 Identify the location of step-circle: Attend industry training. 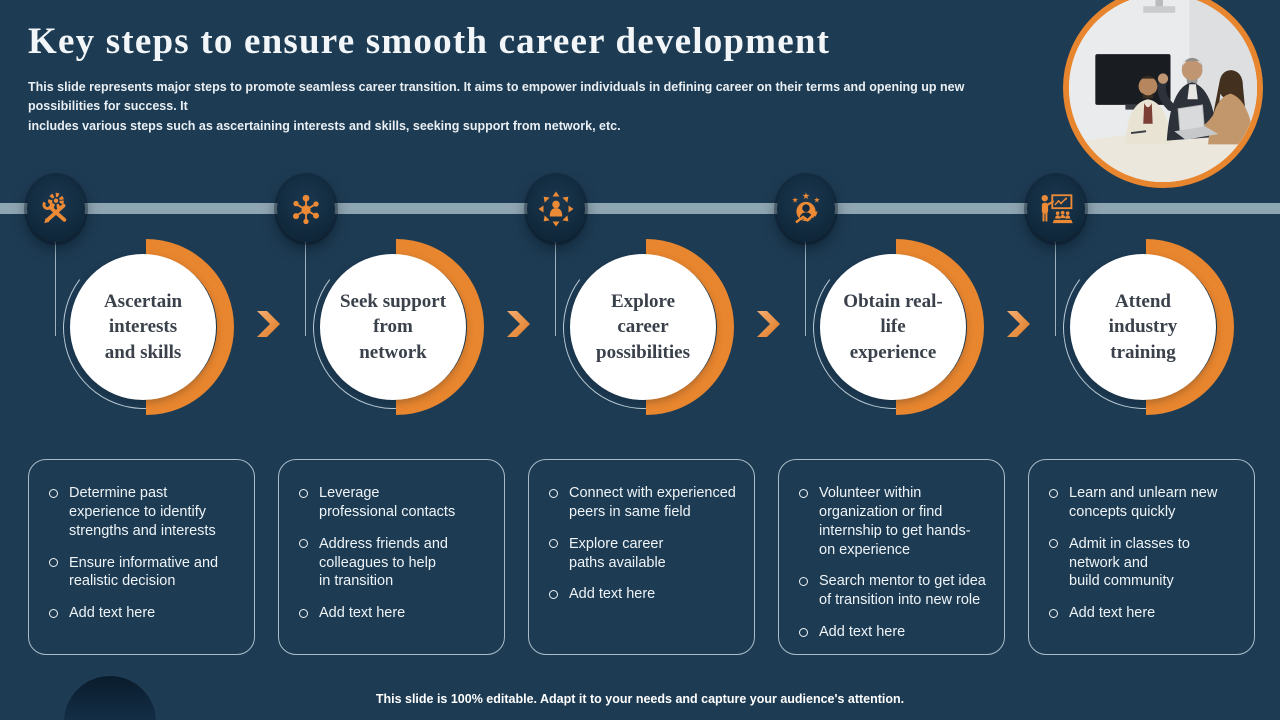
(1143, 327).